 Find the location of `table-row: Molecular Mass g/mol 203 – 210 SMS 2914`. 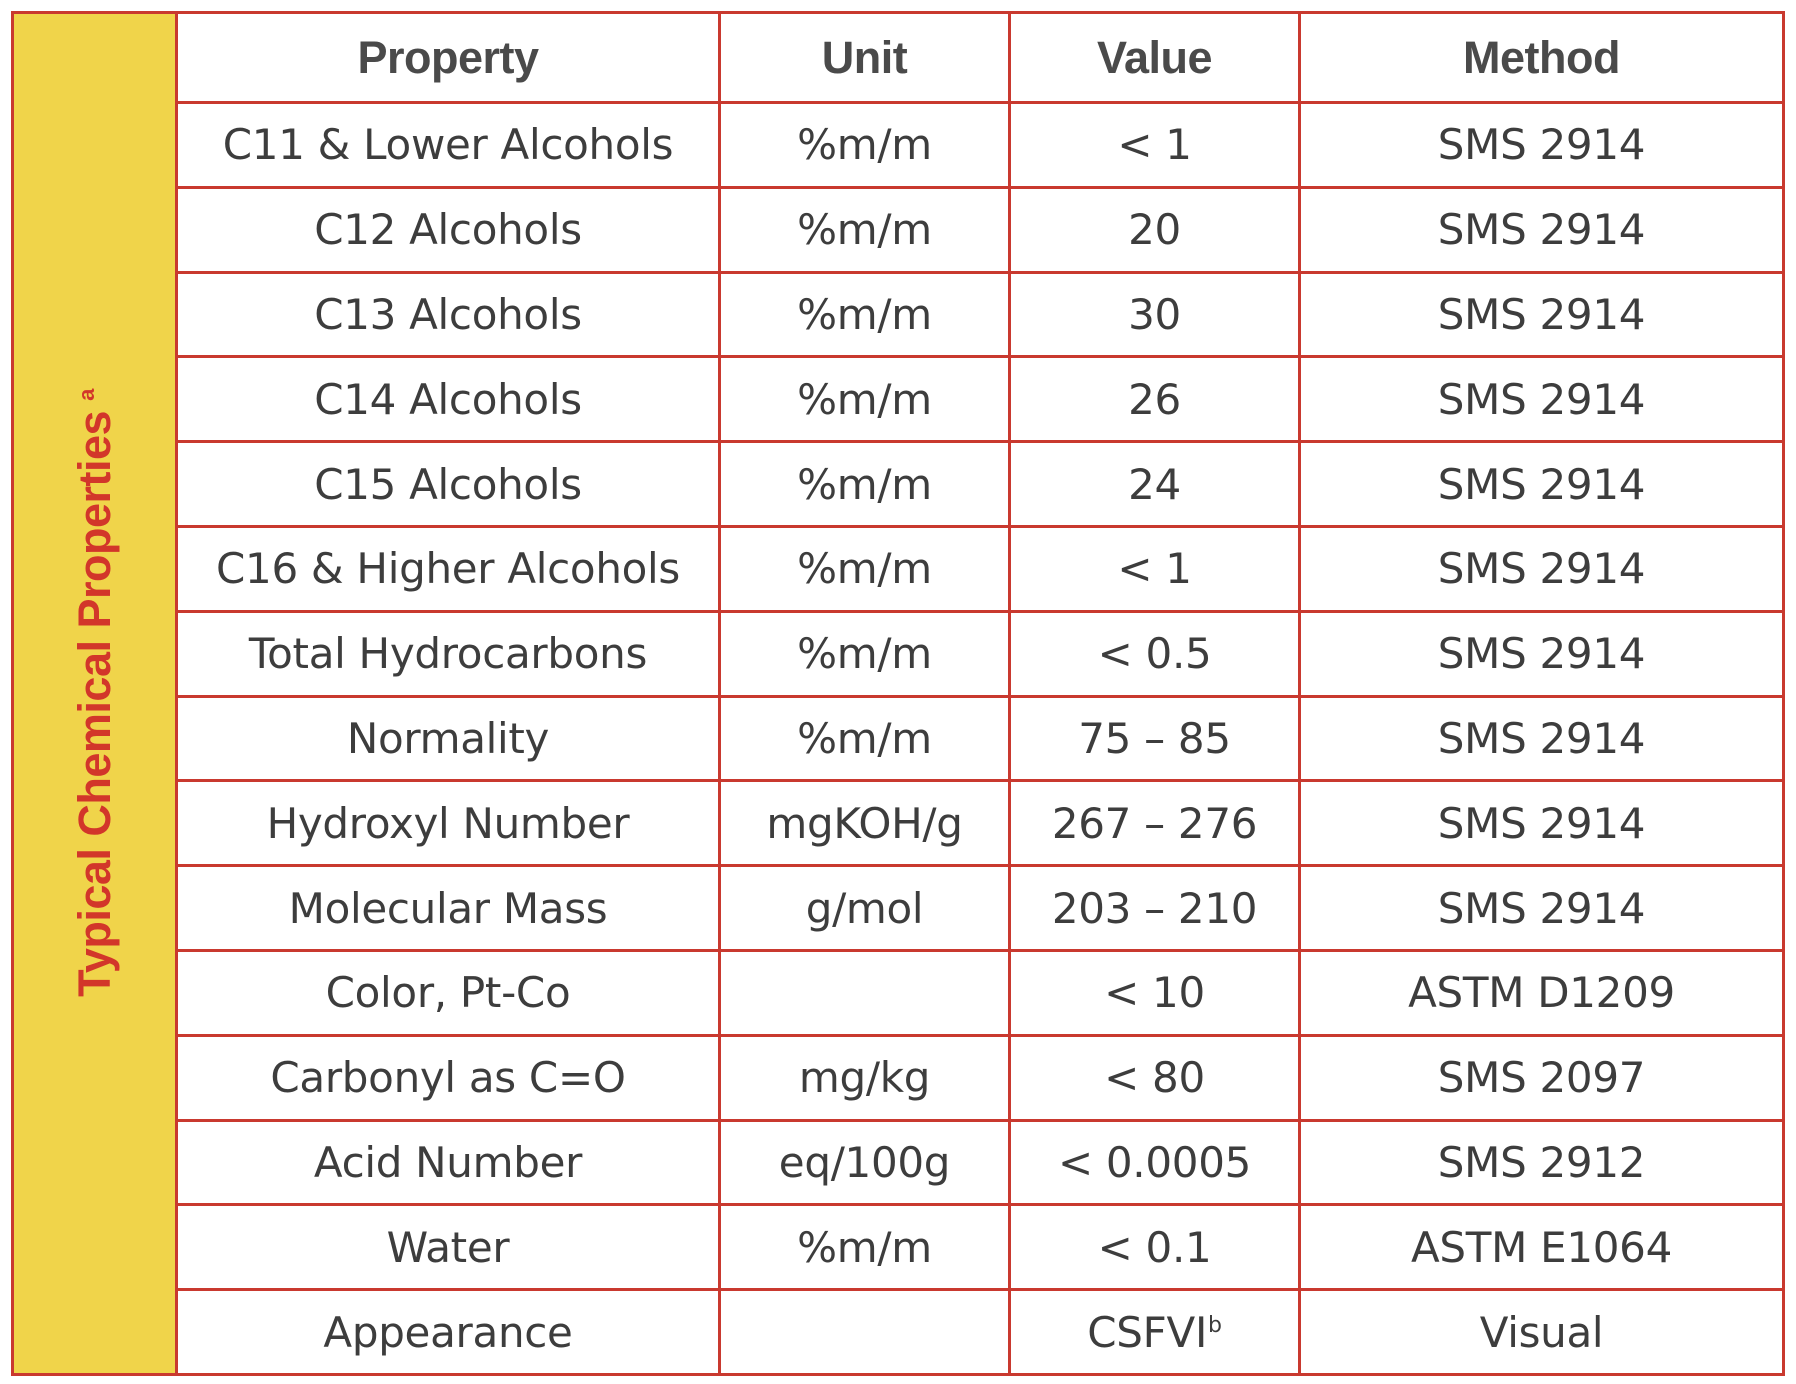

table-row: Molecular Mass g/mol 203 – 210 SMS 2914 is located at coordinates (899, 908).